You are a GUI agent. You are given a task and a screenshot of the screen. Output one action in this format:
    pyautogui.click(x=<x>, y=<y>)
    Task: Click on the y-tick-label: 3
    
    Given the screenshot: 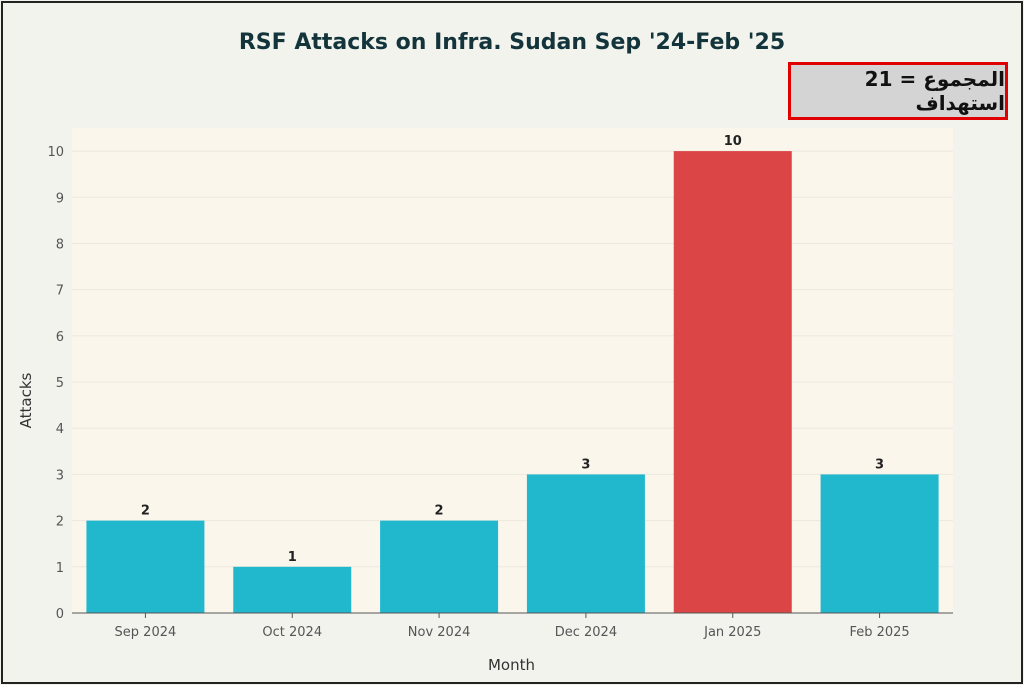 What is the action you would take?
    pyautogui.click(x=60, y=475)
    